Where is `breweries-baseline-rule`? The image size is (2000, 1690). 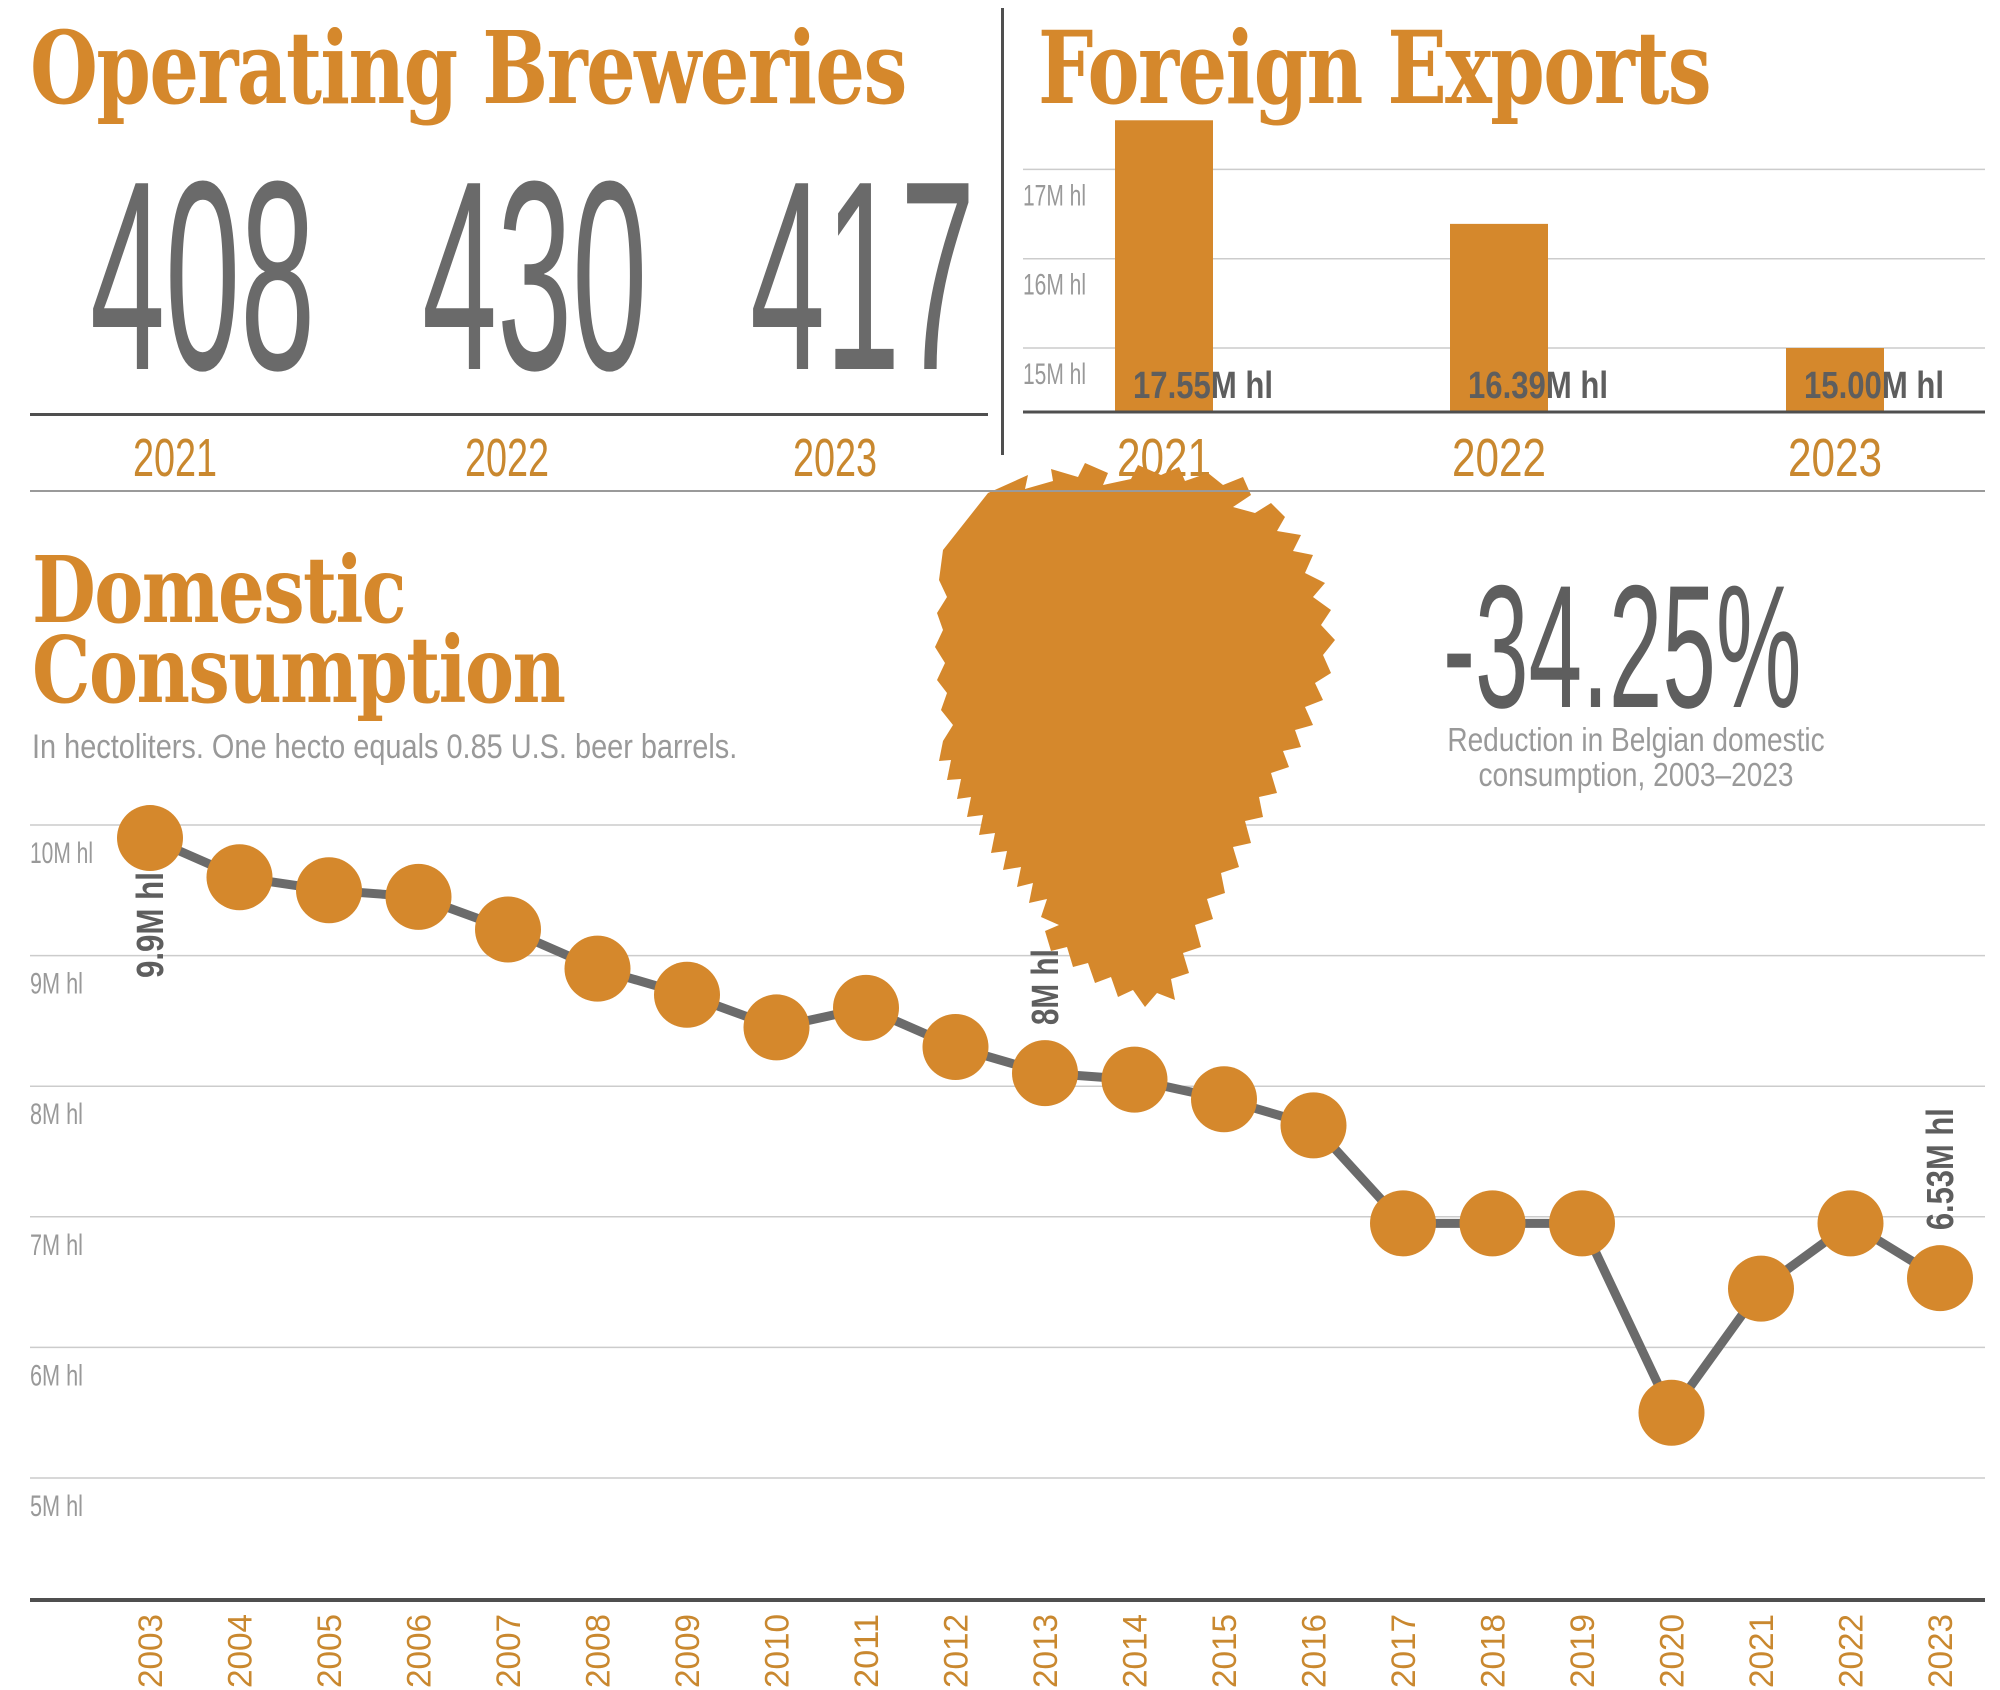 breweries-baseline-rule is located at coordinates (509, 414).